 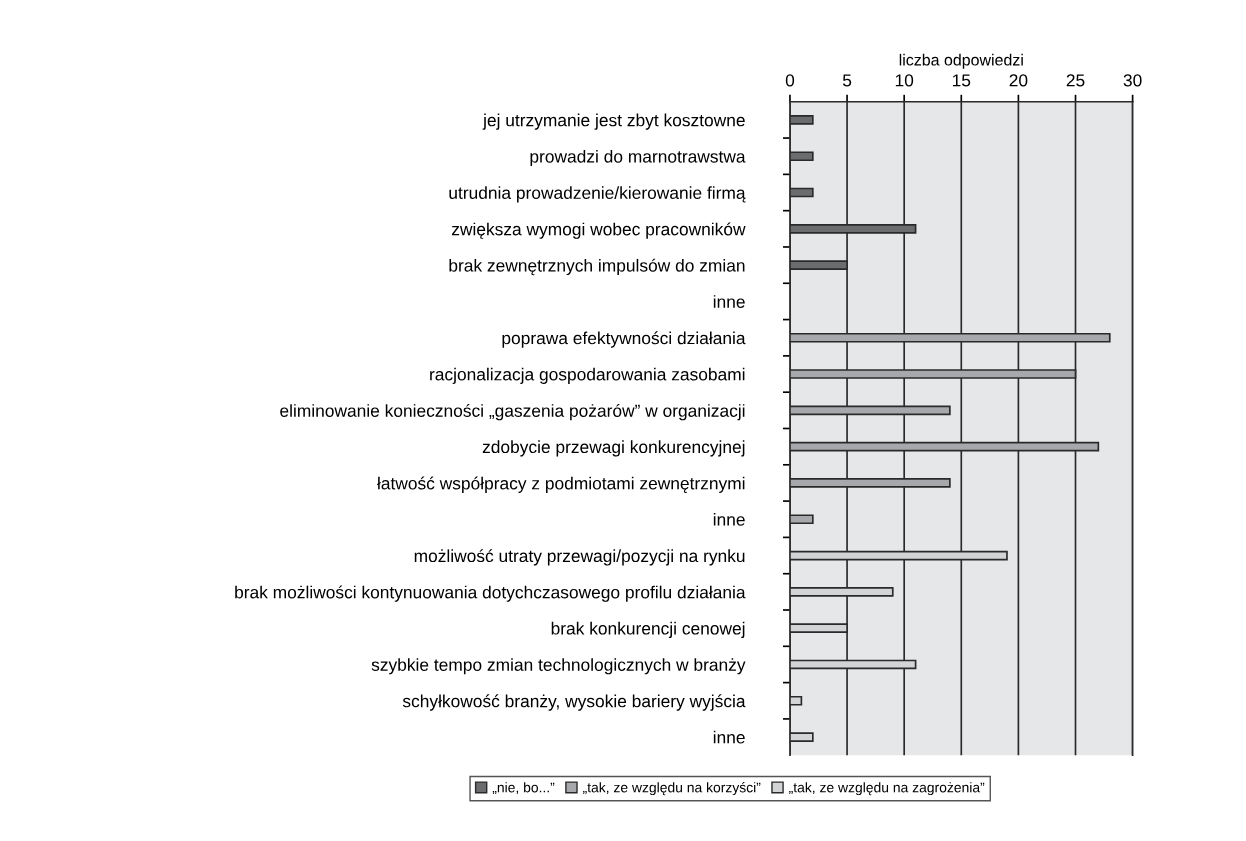 I want to click on y-tick-label: jej utrzymanie jest zbyt kosztowne, so click(x=613, y=121).